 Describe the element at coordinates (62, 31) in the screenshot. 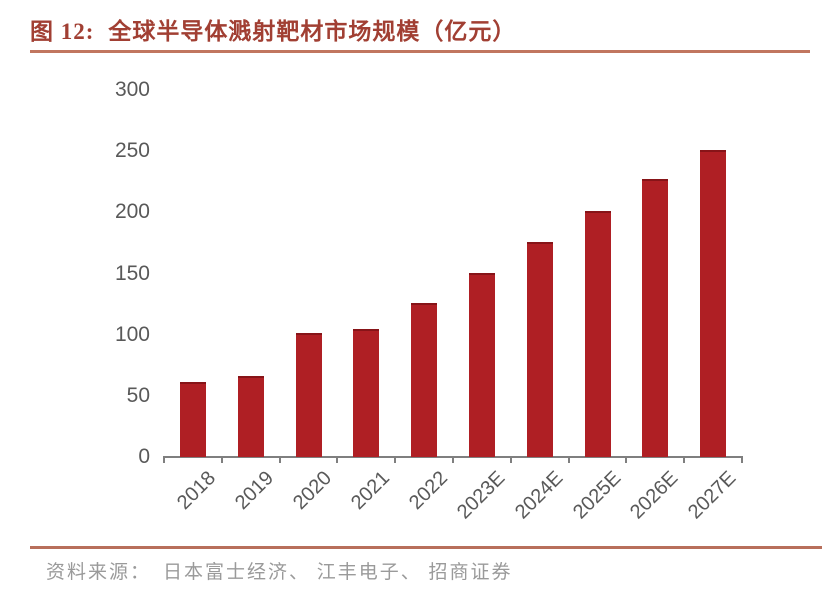

I see `figure-number: 图 12:` at that location.